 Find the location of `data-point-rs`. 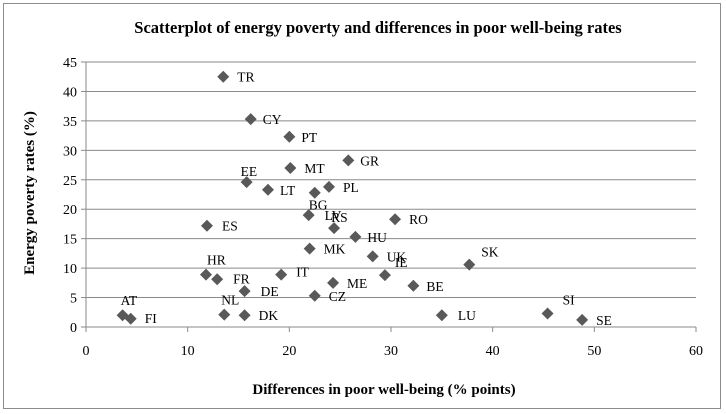

data-point-rs is located at coordinates (334, 228).